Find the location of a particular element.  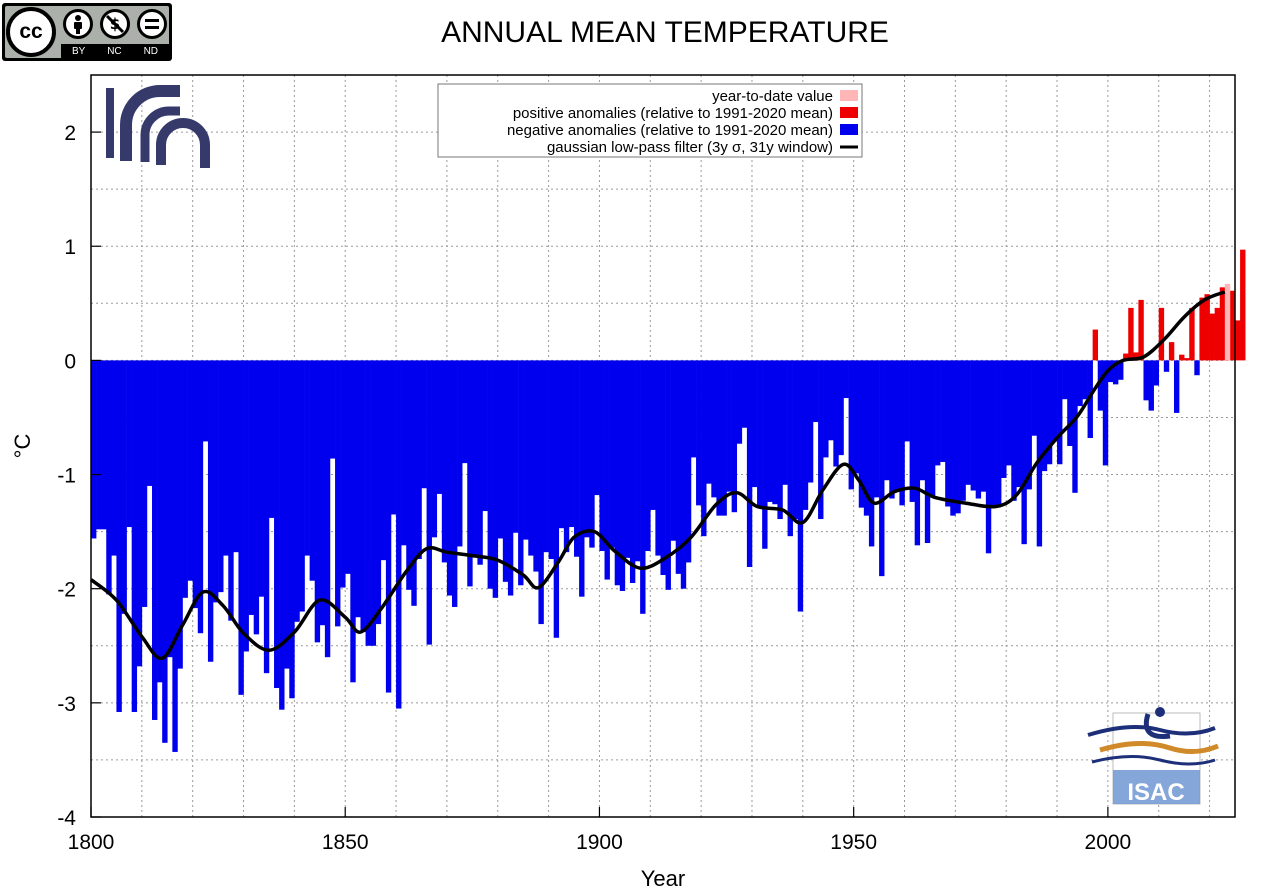

bar-1986 is located at coordinates (1039, 453).